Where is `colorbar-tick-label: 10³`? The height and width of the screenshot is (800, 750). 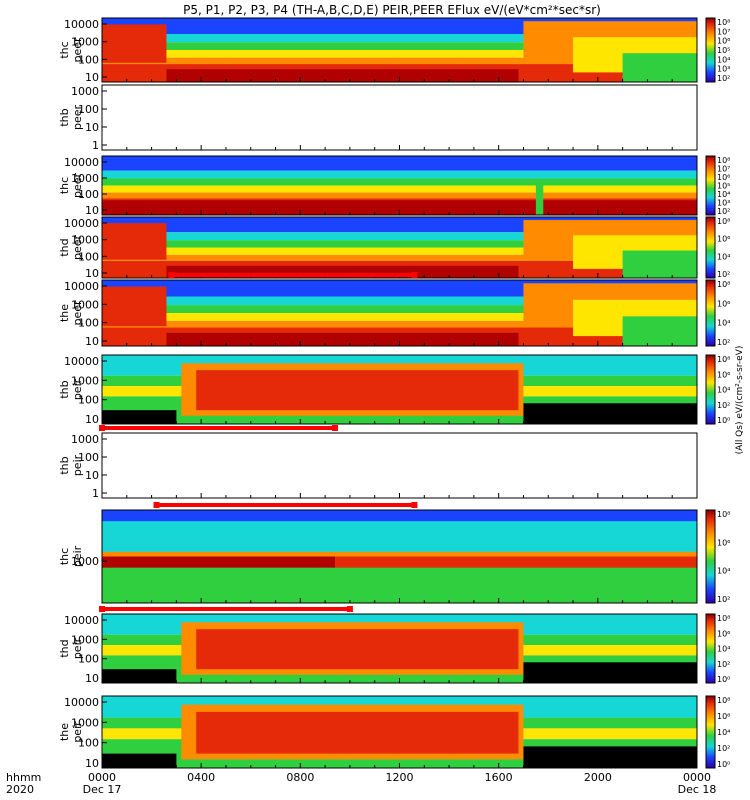
colorbar-tick-label: 10³ is located at coordinates (723, 69).